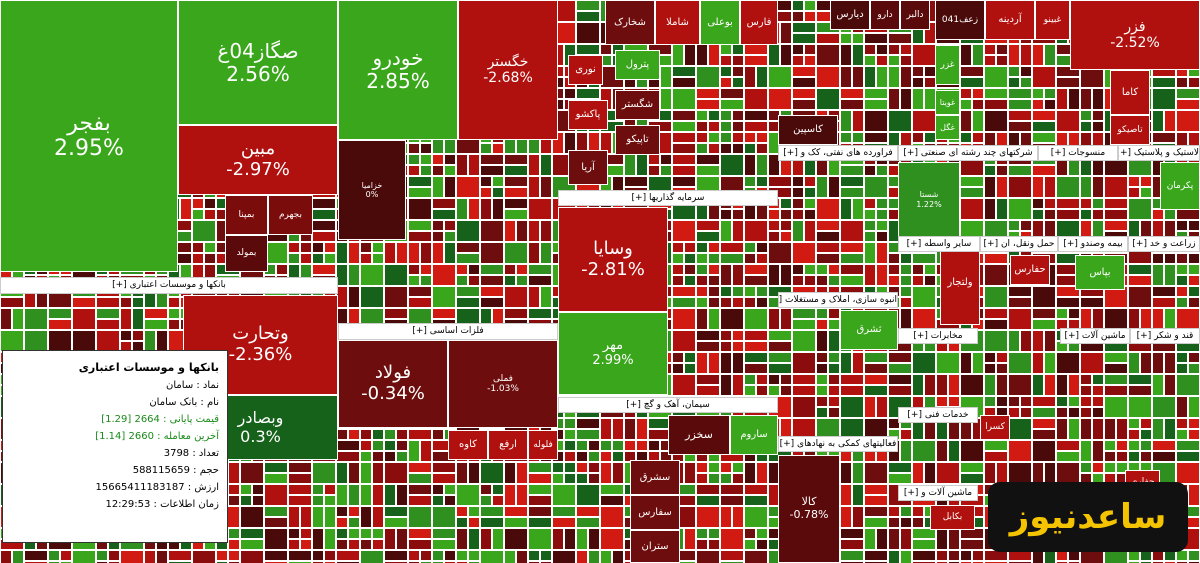 Image resolution: width=1200 pixels, height=563 pixels. What do you see at coordinates (1078, 153) in the screenshot?
I see `sector-header: منسوجات [+]` at bounding box center [1078, 153].